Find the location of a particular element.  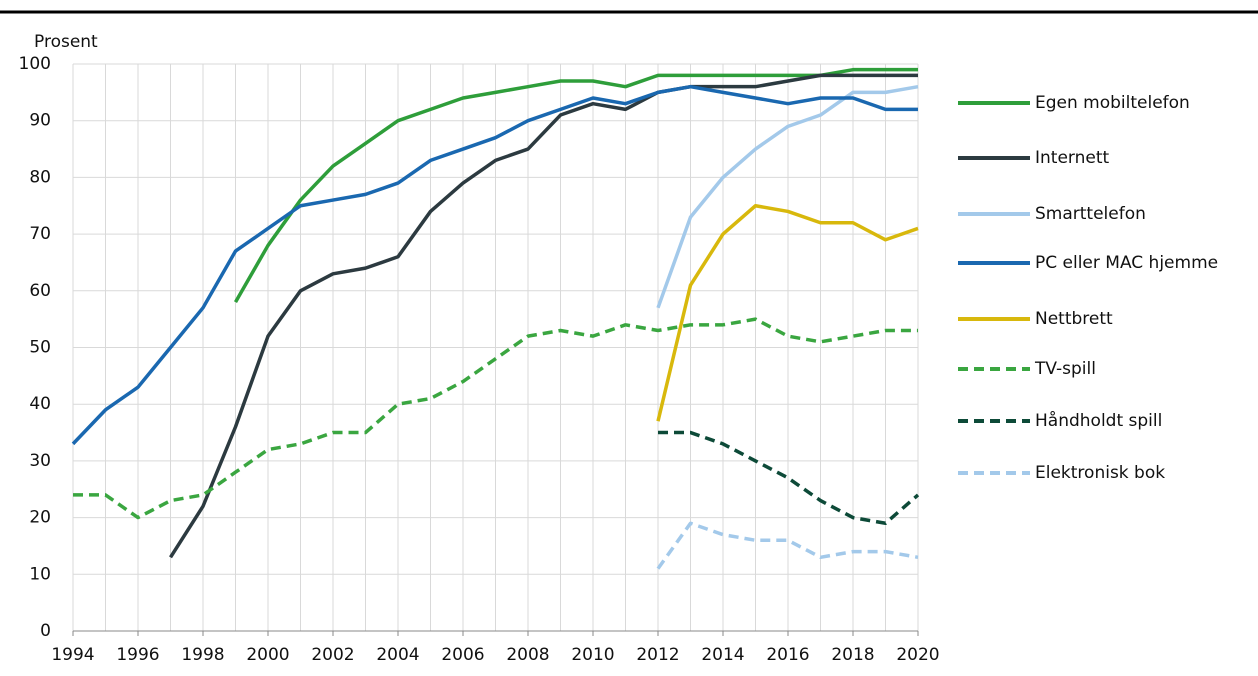

x-tick-label: 2010 is located at coordinates (592, 655).